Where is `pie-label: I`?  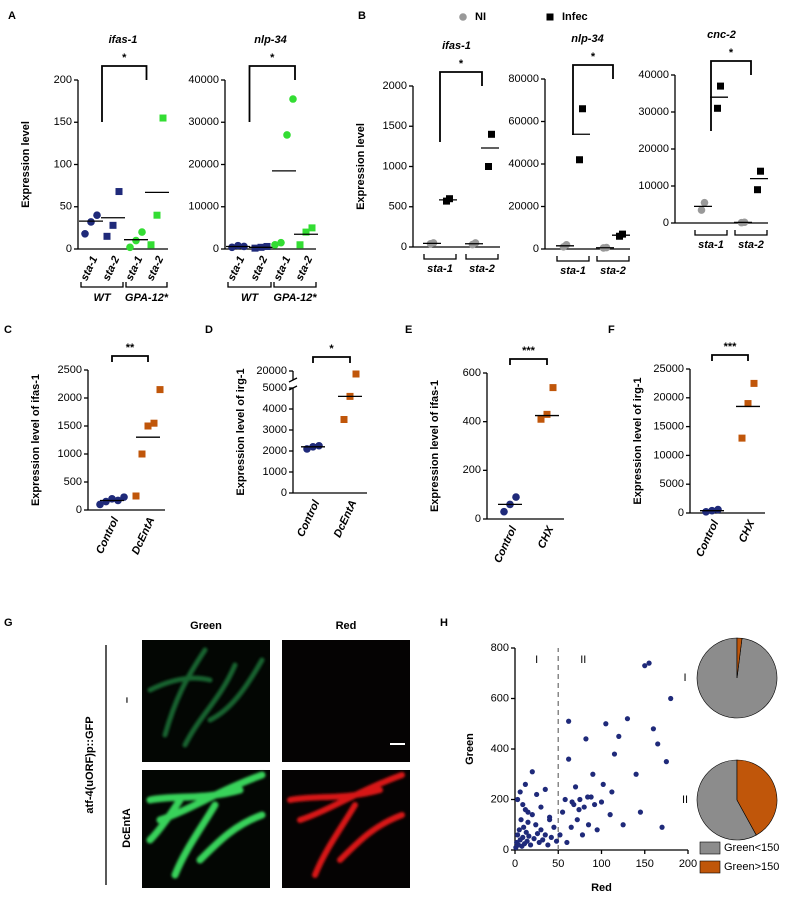 pie-label: I is located at coordinates (684, 678).